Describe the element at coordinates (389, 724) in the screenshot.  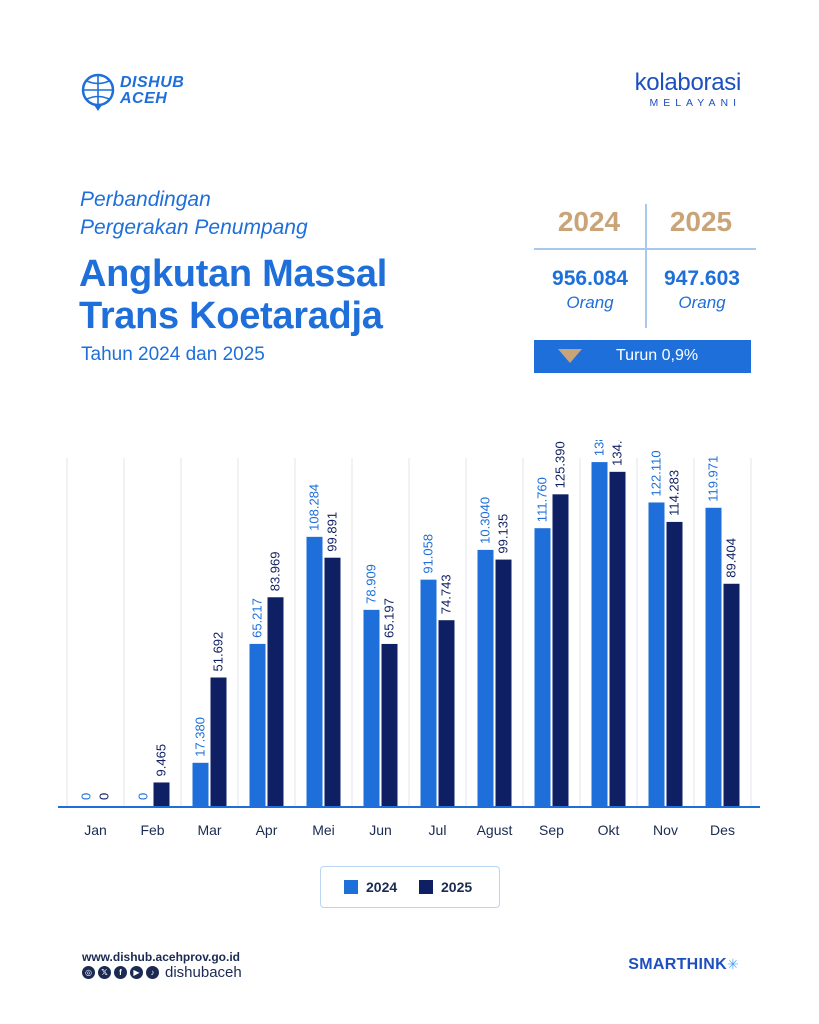
I see `bar-2025-Jun` at that location.